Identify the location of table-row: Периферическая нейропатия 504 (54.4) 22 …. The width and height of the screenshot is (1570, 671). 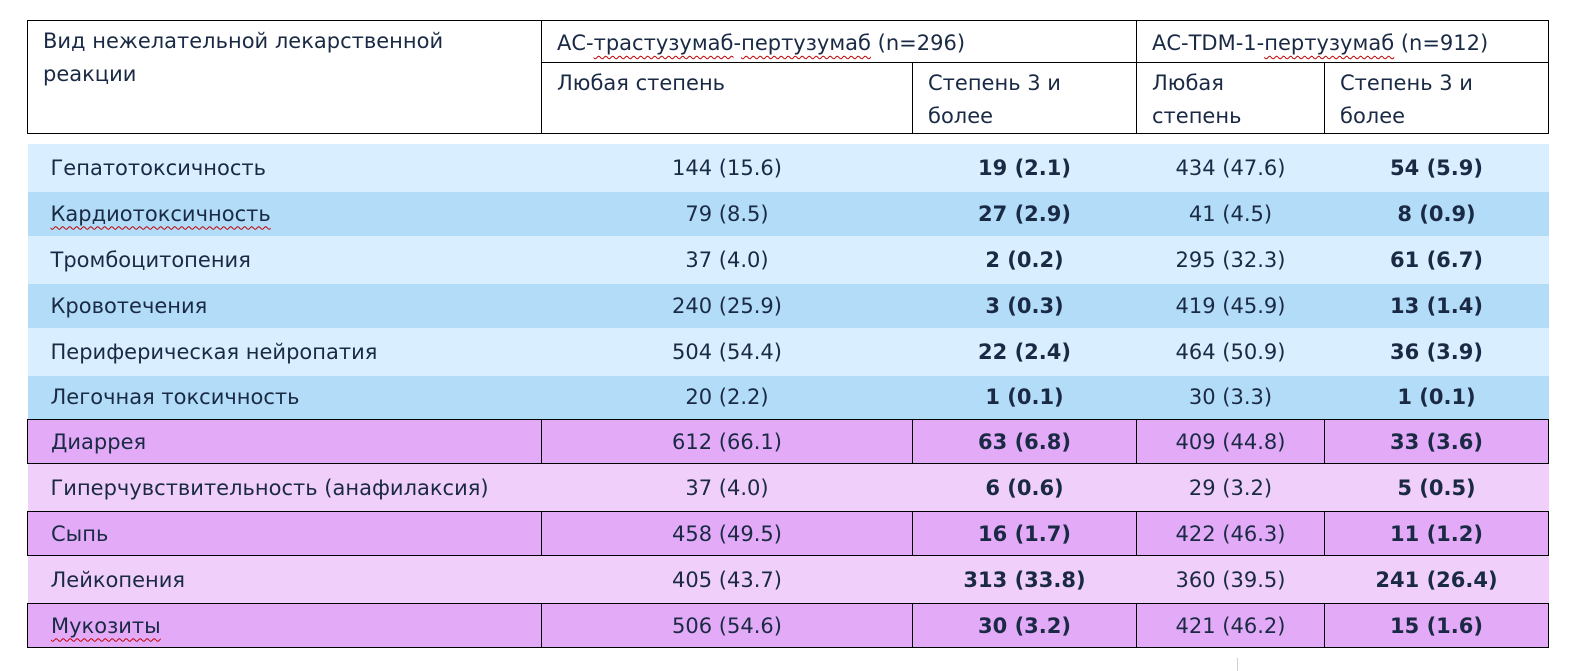
(788, 351).